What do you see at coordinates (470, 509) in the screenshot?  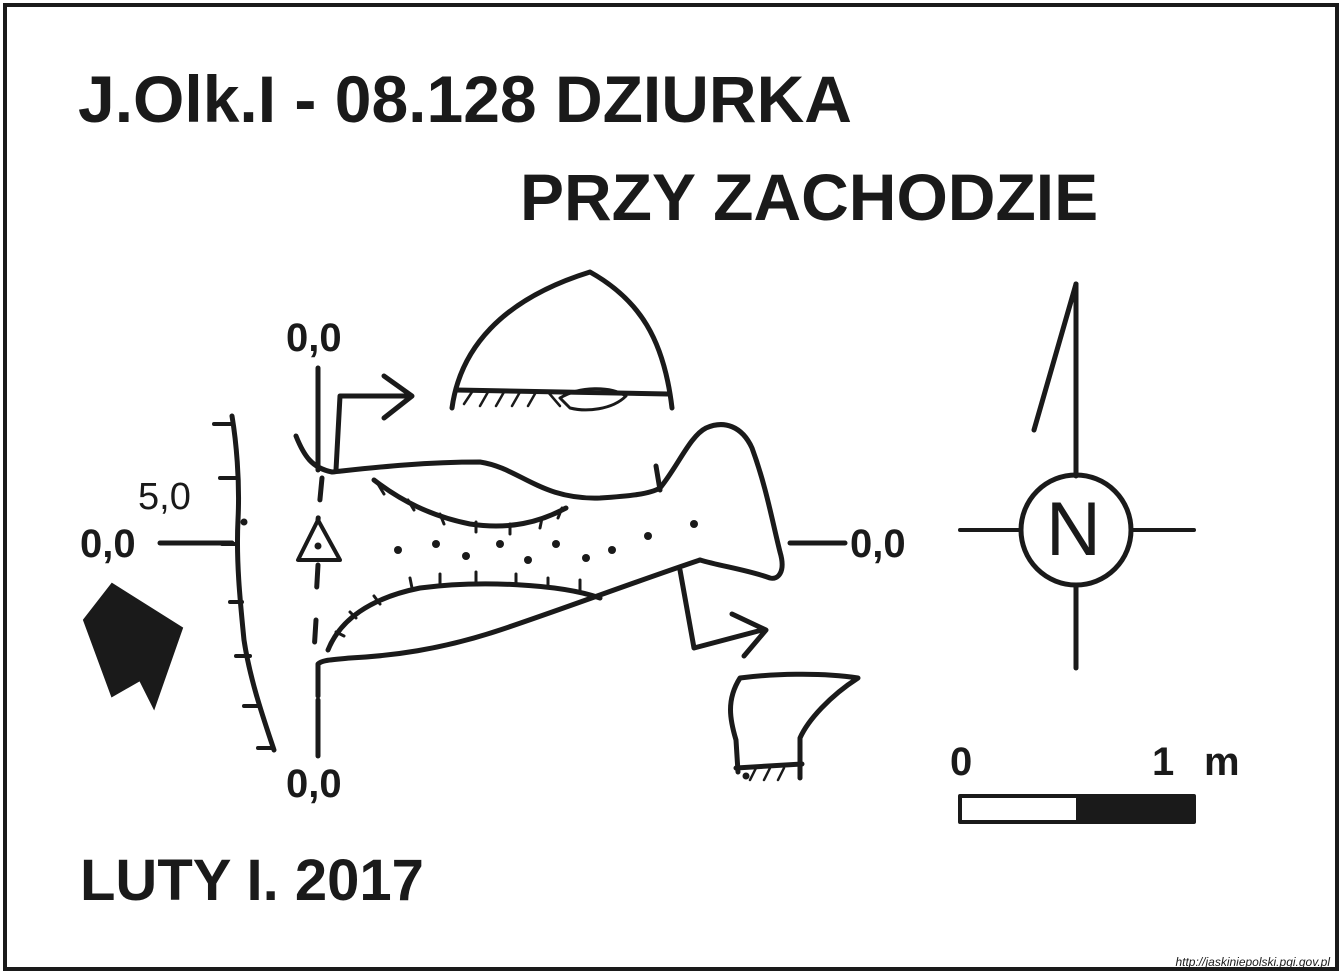 I see `ledge-upper-hachures` at bounding box center [470, 509].